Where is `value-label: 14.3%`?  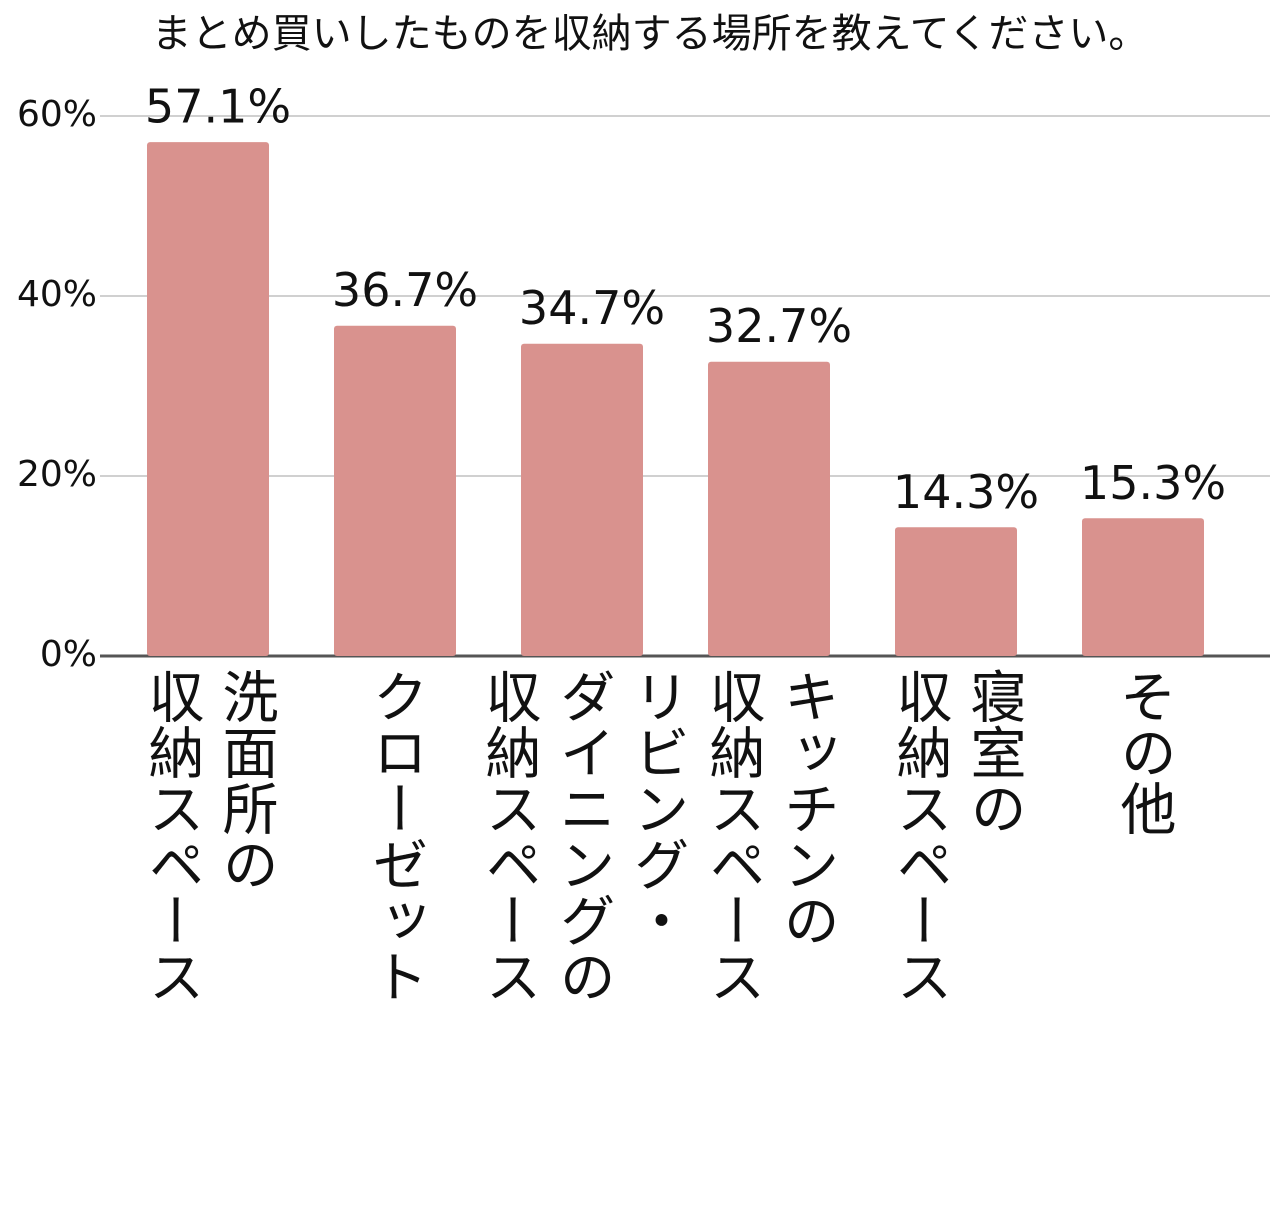 value-label: 14.3% is located at coordinates (966, 492).